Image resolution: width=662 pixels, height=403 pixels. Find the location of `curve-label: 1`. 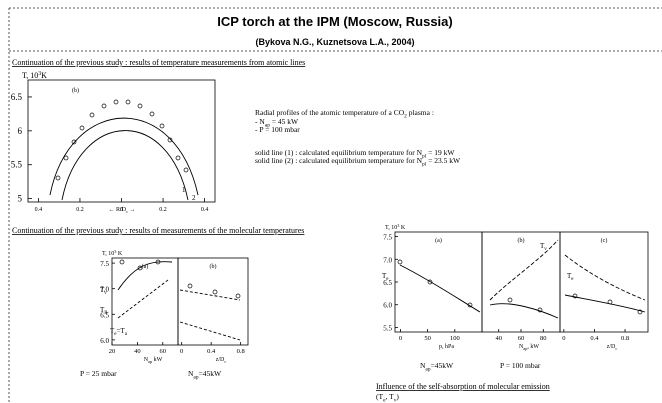

curve-label: 1 is located at coordinates (184, 190).